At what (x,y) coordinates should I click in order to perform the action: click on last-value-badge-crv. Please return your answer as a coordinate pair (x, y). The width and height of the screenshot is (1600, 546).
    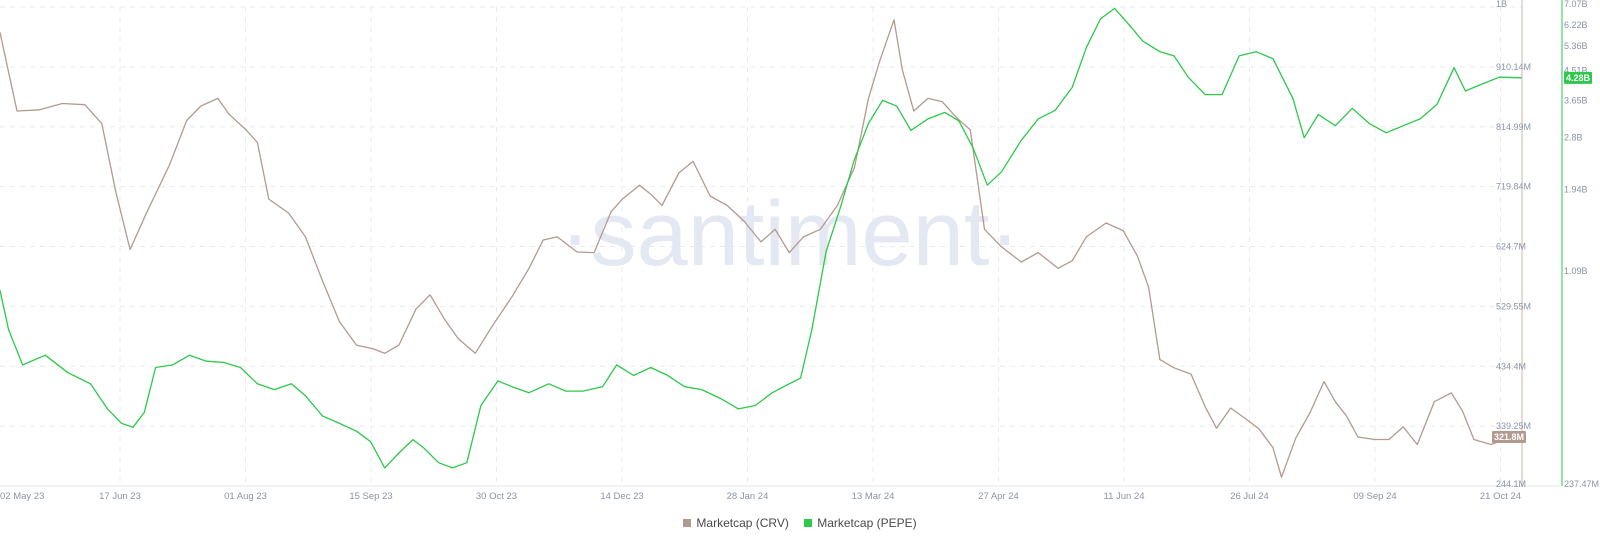
    Looking at the image, I should click on (1509, 436).